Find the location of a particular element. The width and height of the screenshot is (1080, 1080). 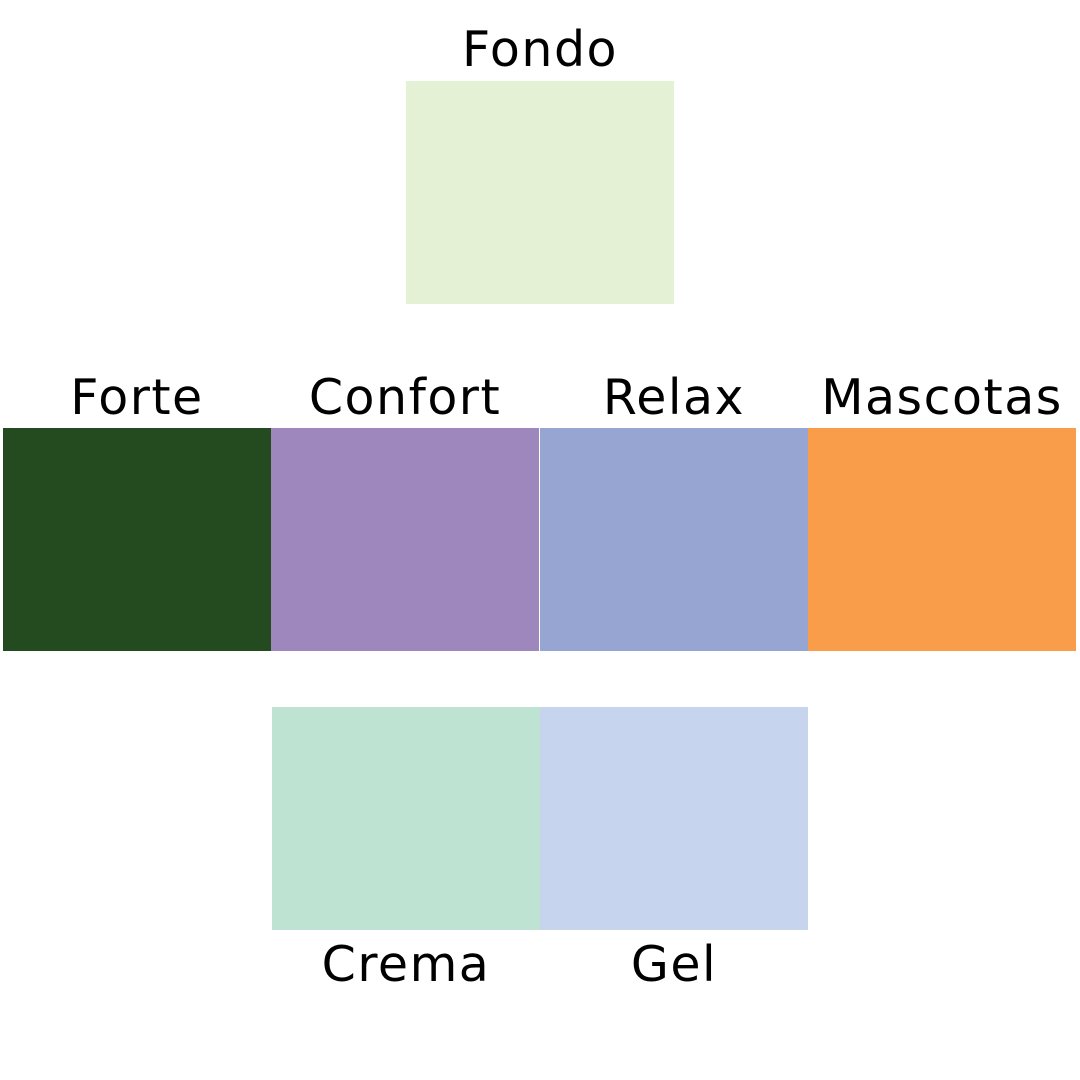

fondo-label: Fondo is located at coordinates (540, 49).